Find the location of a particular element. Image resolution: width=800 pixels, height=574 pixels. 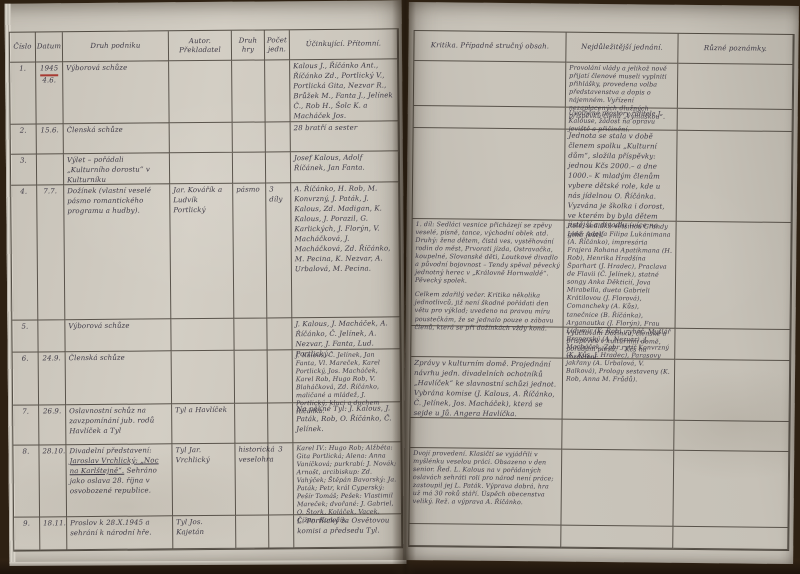

row5-cislo: 5. is located at coordinates (25, 336).